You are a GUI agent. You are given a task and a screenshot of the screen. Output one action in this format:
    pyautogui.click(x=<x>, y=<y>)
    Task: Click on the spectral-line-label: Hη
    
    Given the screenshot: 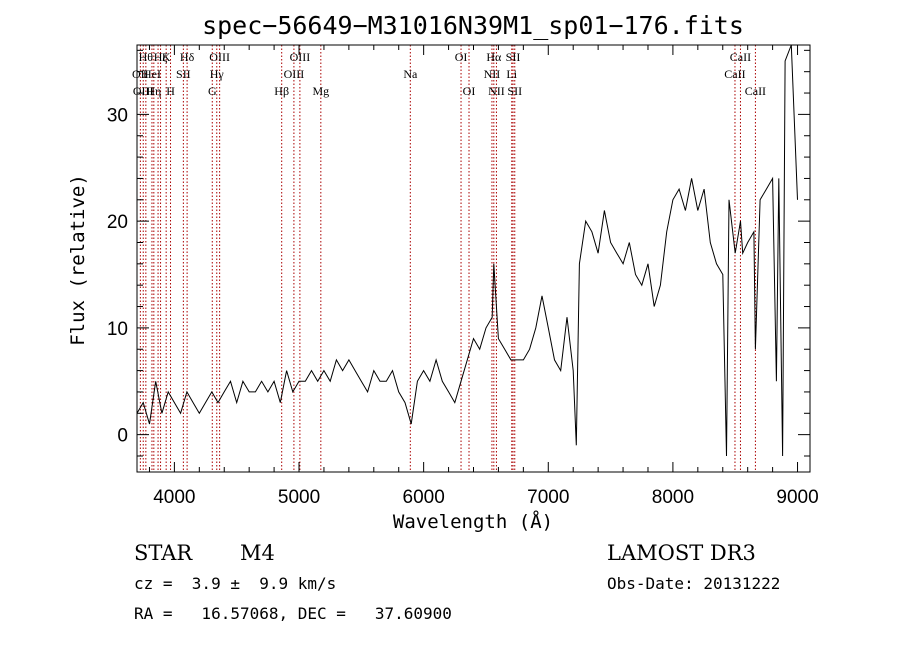 What is the action you would take?
    pyautogui.click(x=153, y=91)
    